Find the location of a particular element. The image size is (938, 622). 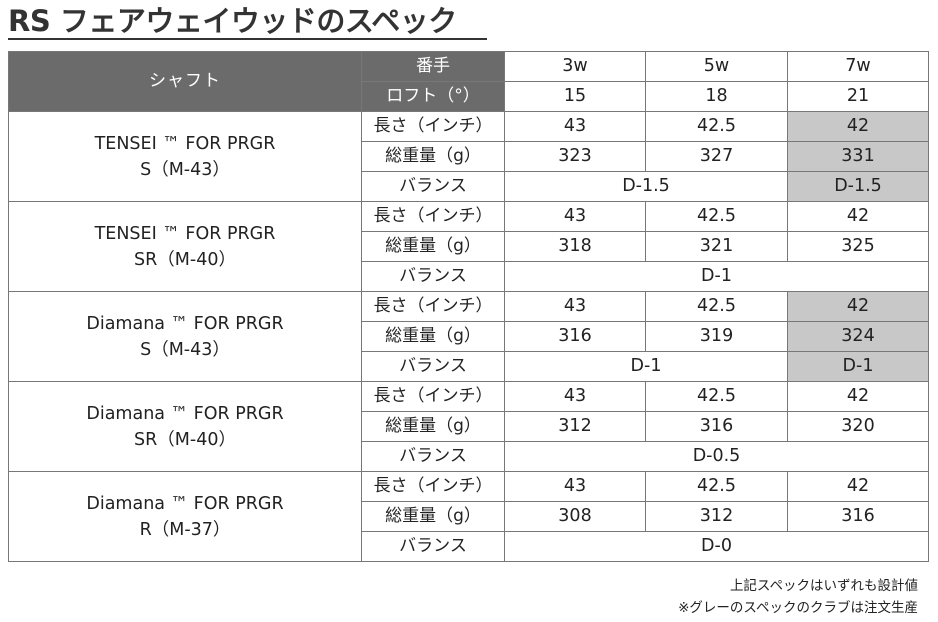

loft-header: ロフト（°） is located at coordinates (433, 96).